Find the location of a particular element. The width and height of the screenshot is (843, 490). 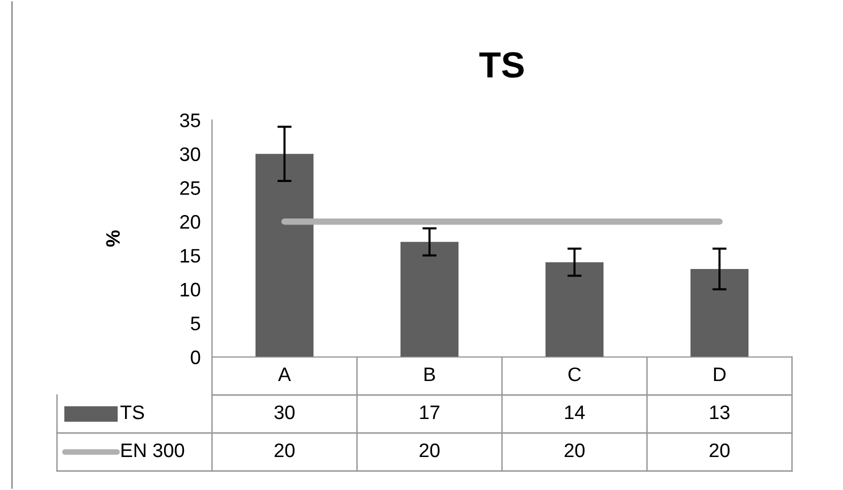

y-tick-label: 5 is located at coordinates (195, 323).